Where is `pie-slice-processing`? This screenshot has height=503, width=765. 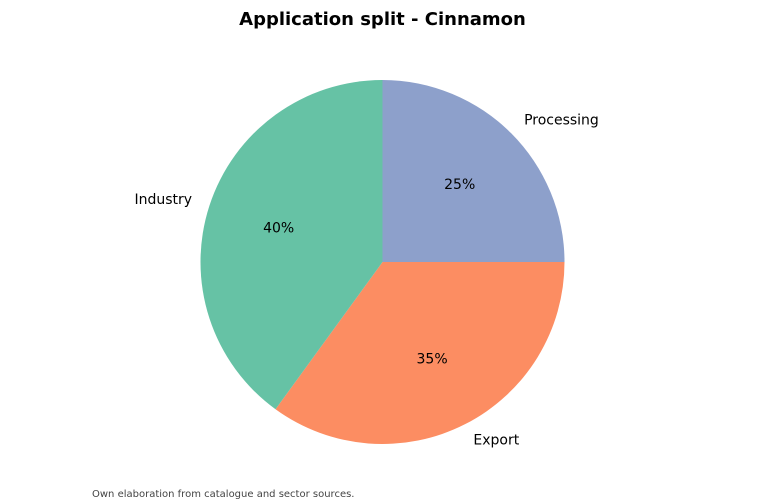
pie-slice-processing is located at coordinates (473, 171).